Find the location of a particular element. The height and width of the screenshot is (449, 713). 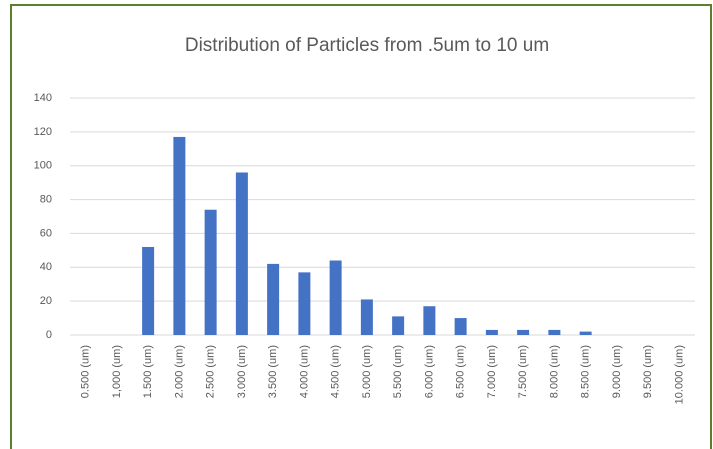

x-tick-label: 6.500 (um) is located at coordinates (461, 371).